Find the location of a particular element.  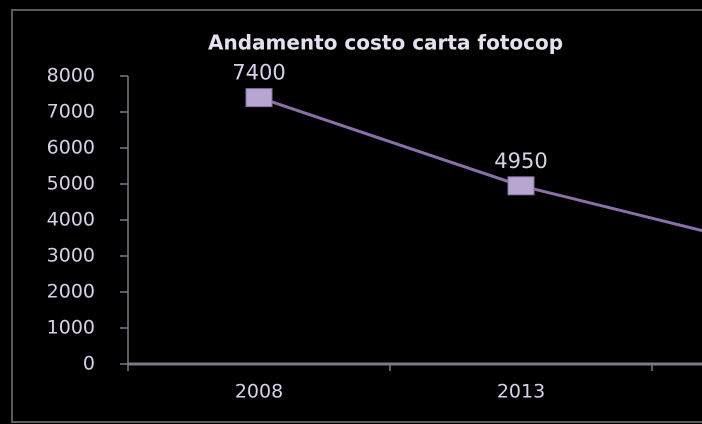

y-tick-label: 6000 is located at coordinates (71, 148).